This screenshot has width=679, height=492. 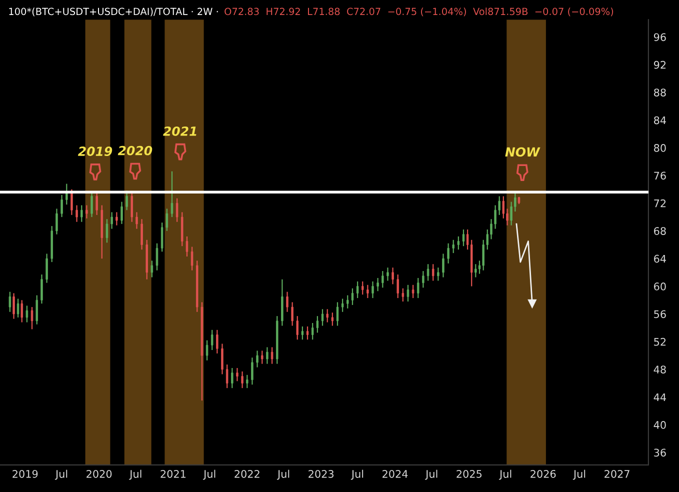 I want to click on annotation: 2019, so click(x=95, y=151).